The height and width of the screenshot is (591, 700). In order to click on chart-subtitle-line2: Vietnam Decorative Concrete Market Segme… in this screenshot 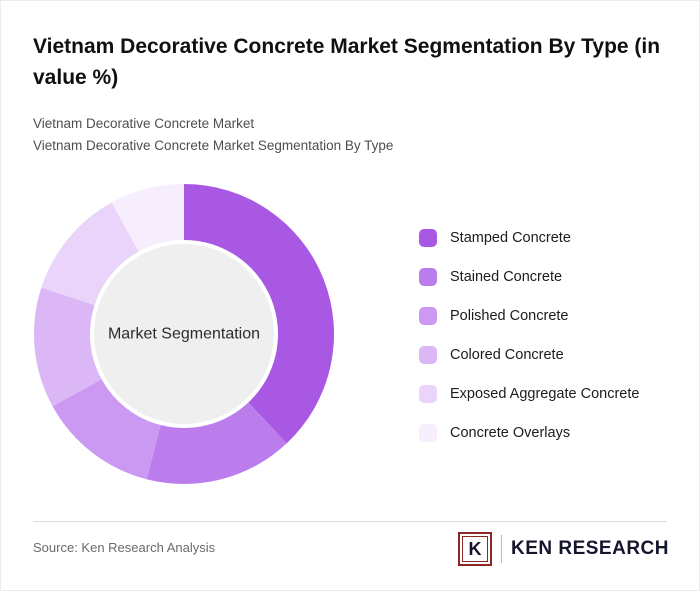, I will do `click(213, 145)`.